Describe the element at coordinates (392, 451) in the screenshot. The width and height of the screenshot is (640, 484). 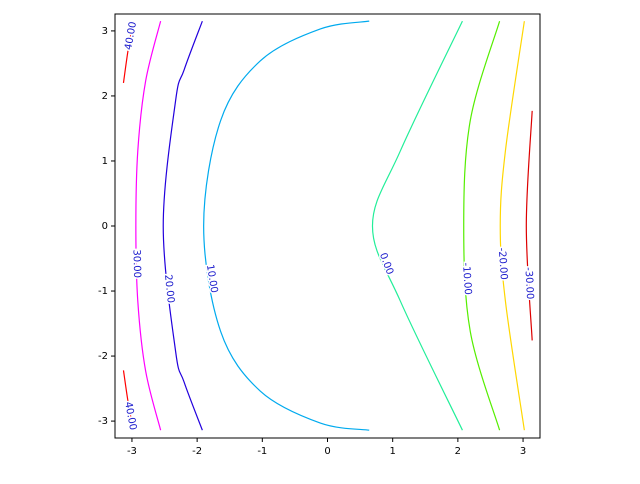
I see `x-tick-label: 1` at that location.